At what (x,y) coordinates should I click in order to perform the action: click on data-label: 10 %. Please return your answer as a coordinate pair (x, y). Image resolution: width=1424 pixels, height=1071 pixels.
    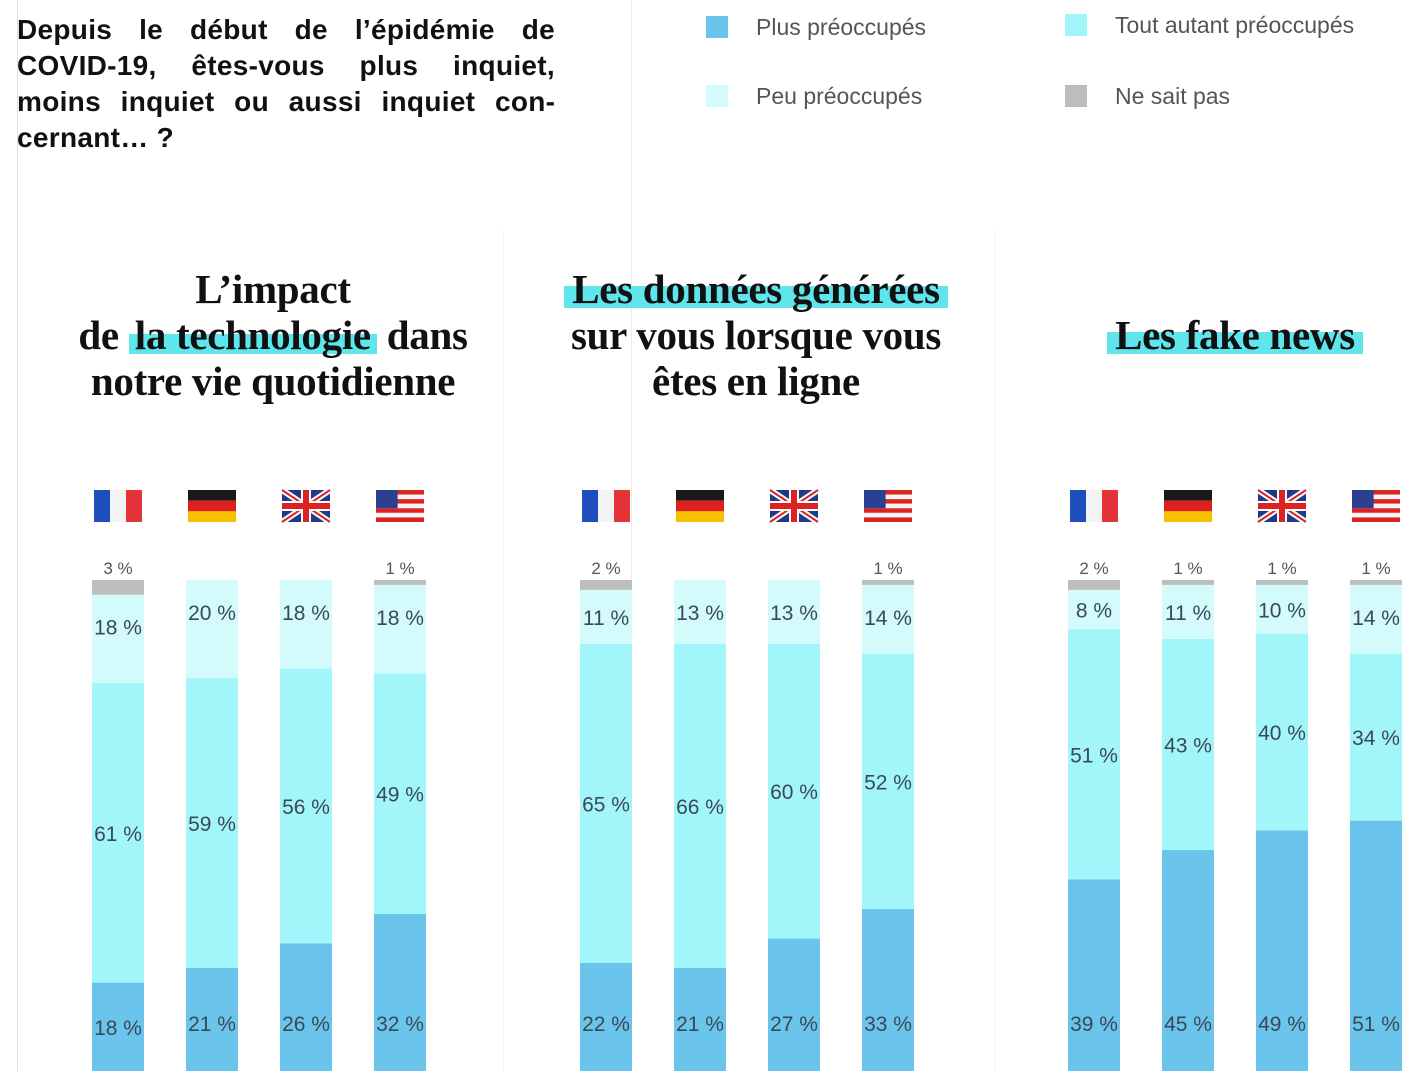
    Looking at the image, I should click on (1282, 610).